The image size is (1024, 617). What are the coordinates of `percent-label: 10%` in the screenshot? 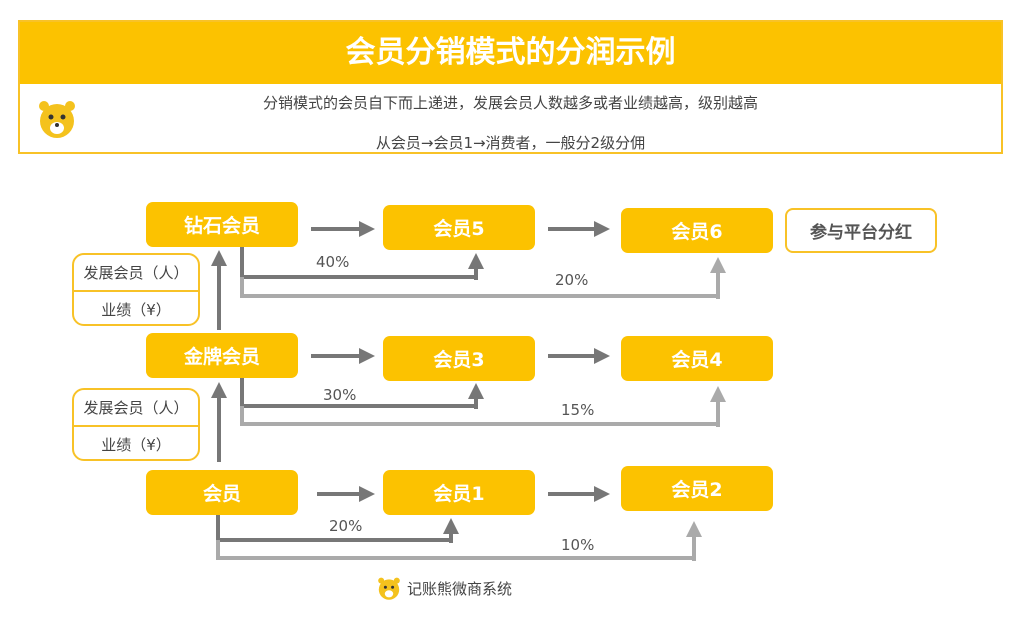 It's located at (578, 545).